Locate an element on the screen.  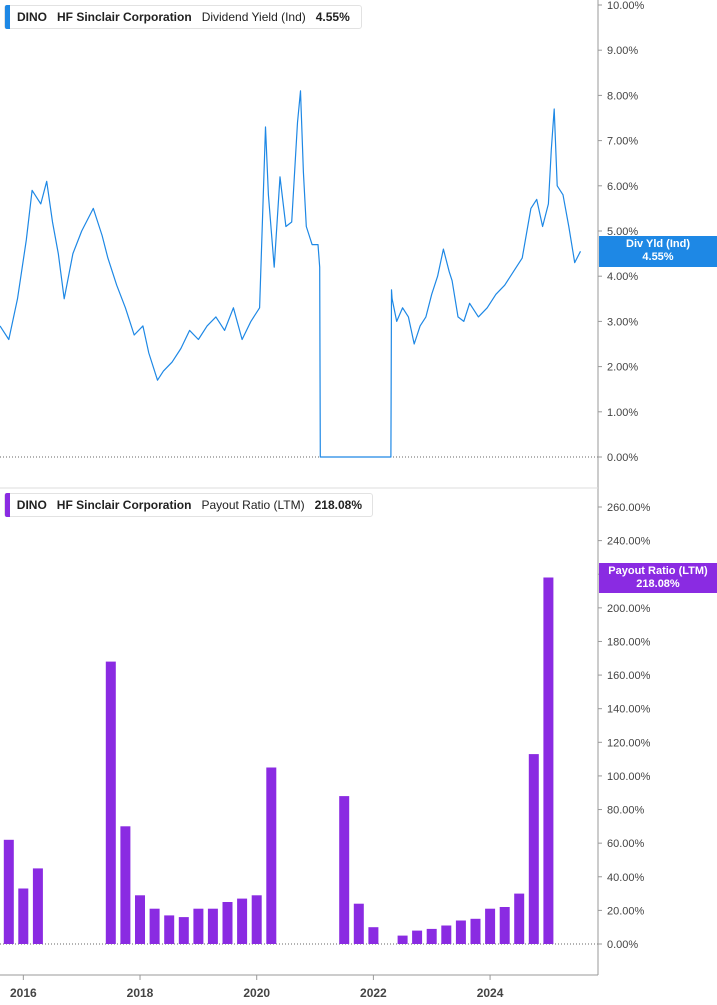
legend-metric: Payout Ratio (LTM) is located at coordinates (253, 505).